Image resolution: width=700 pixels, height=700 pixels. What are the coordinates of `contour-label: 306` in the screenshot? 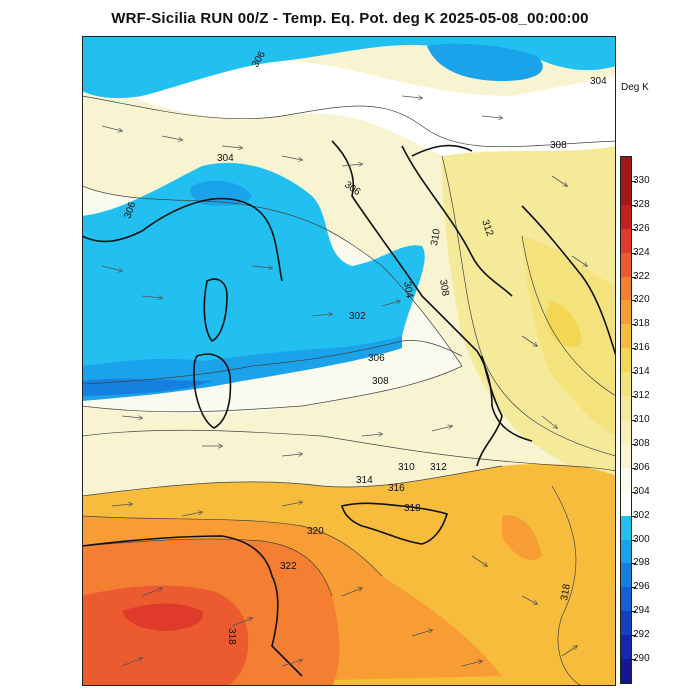 It's located at (376, 358).